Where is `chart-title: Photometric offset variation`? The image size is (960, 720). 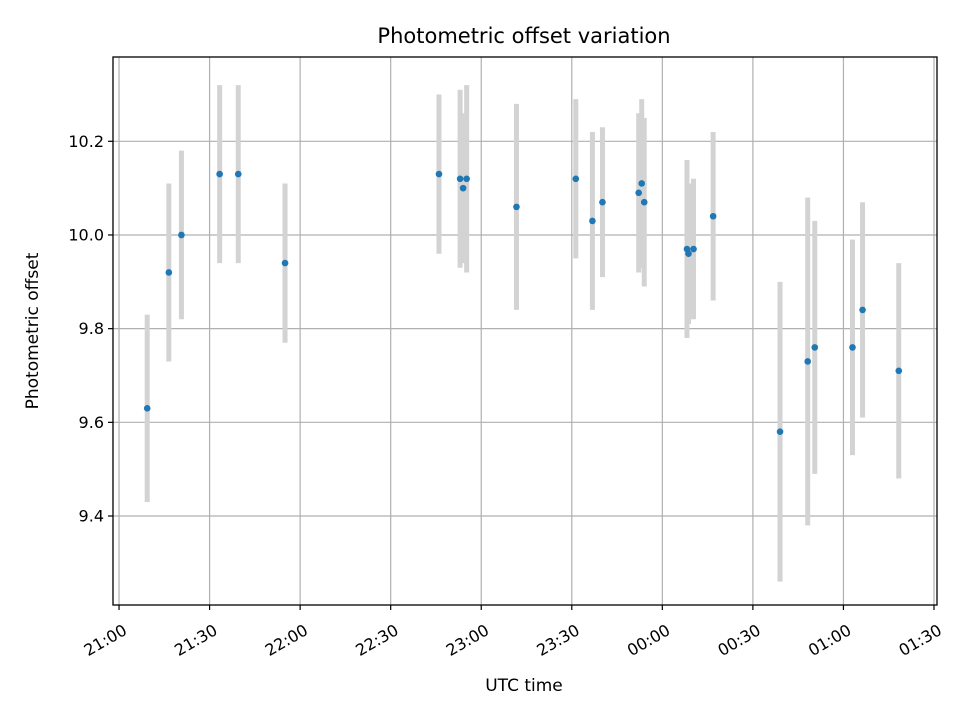 chart-title: Photometric offset variation is located at coordinates (523, 36).